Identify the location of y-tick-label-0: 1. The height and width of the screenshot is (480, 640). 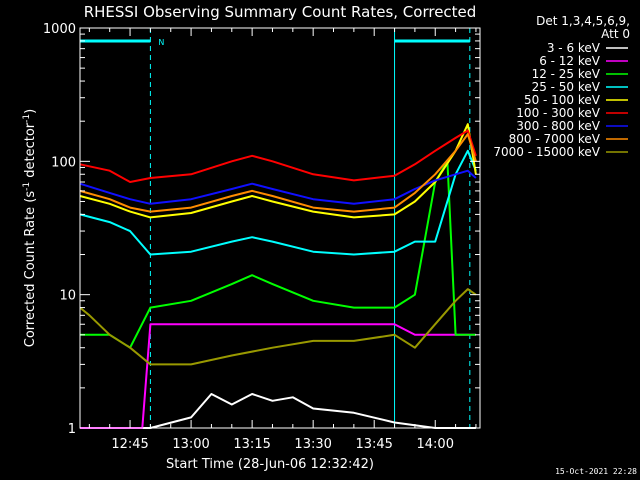
(72, 429).